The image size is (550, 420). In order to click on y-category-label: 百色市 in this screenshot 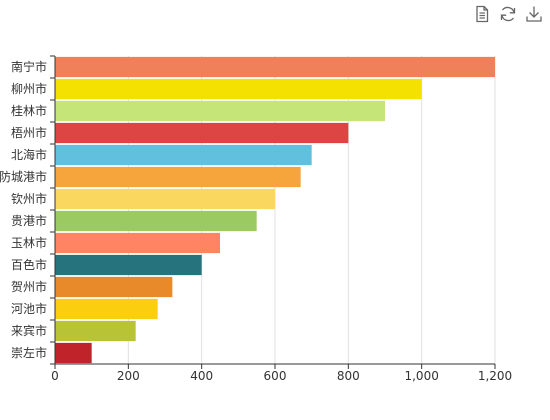, I will do `click(29, 264)`.